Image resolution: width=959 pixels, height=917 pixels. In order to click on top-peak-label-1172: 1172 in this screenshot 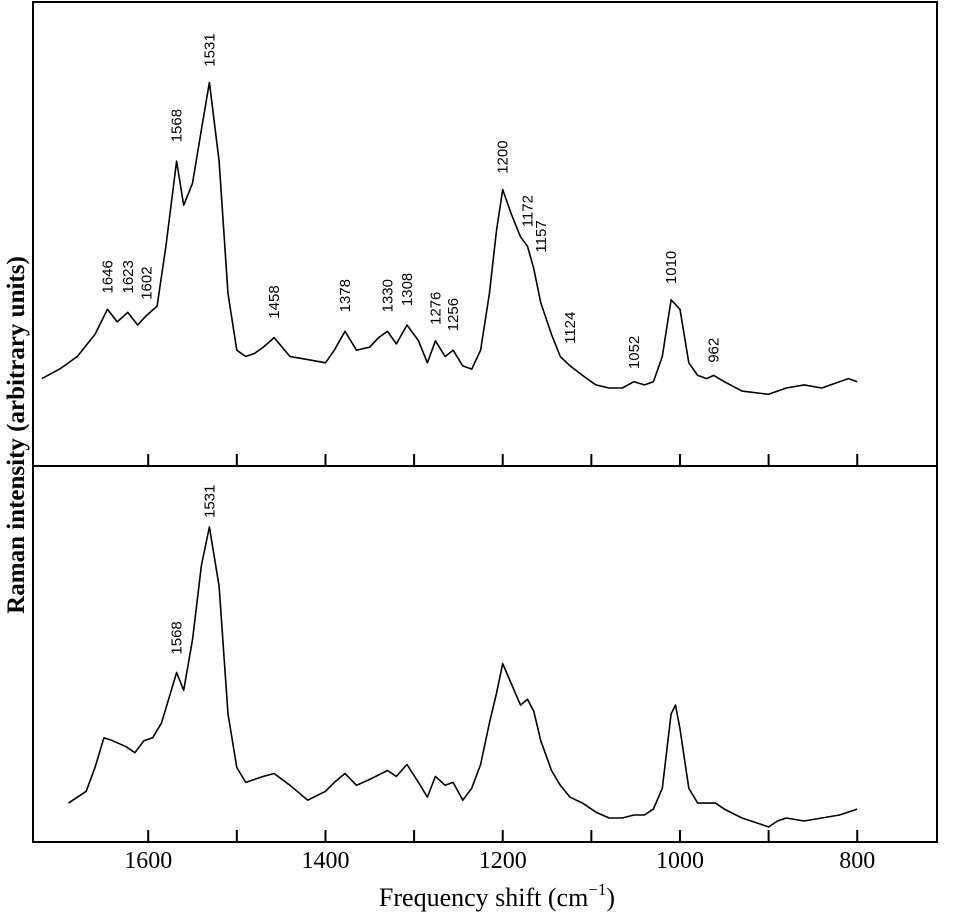, I will do `click(528, 211)`.